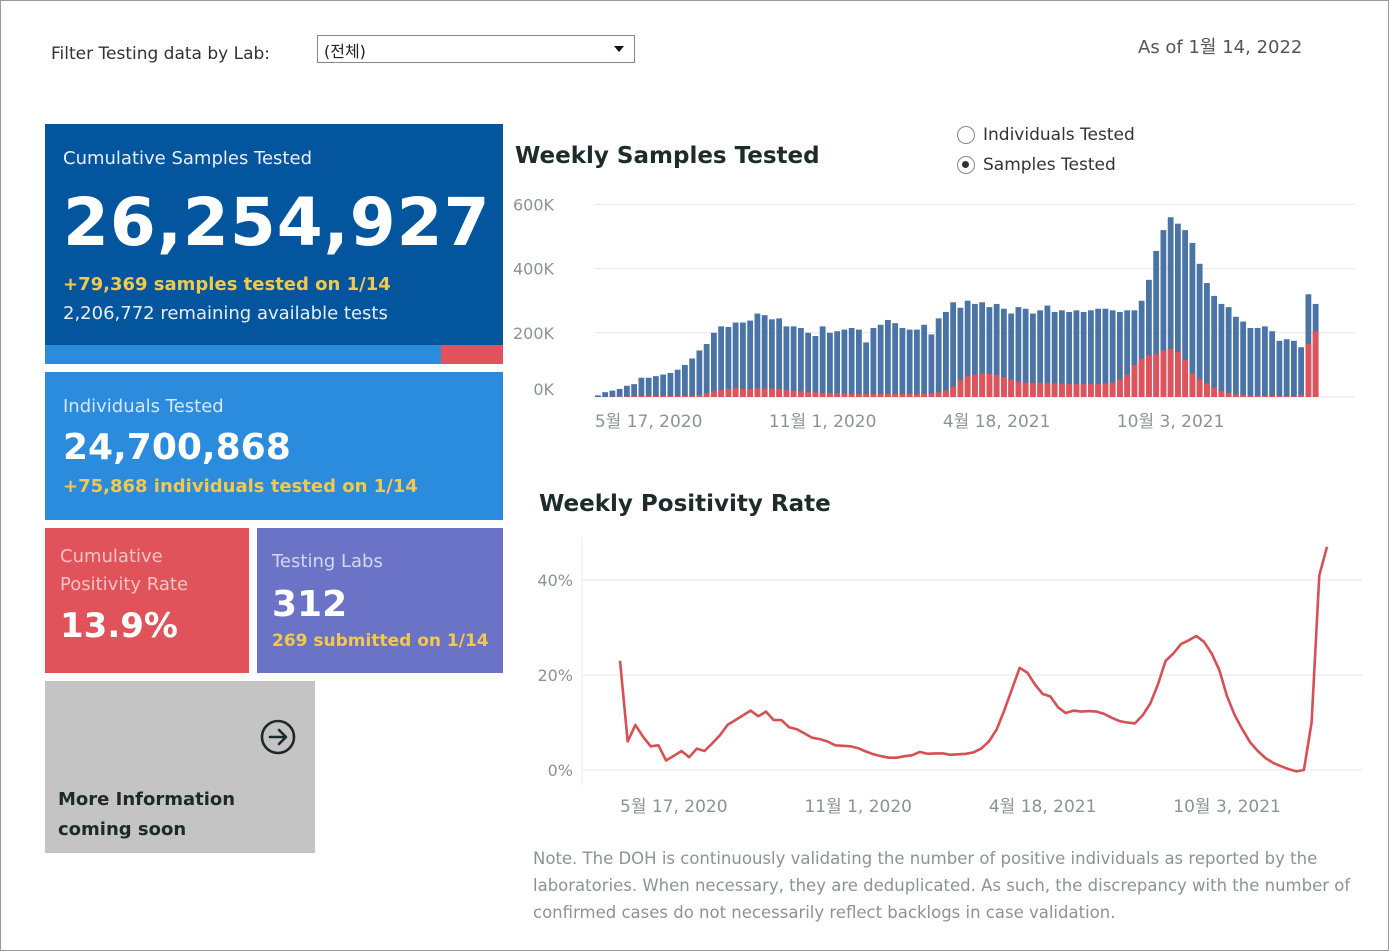  Describe the element at coordinates (243, 354) in the screenshot. I see `capacity-progress-fill` at that location.